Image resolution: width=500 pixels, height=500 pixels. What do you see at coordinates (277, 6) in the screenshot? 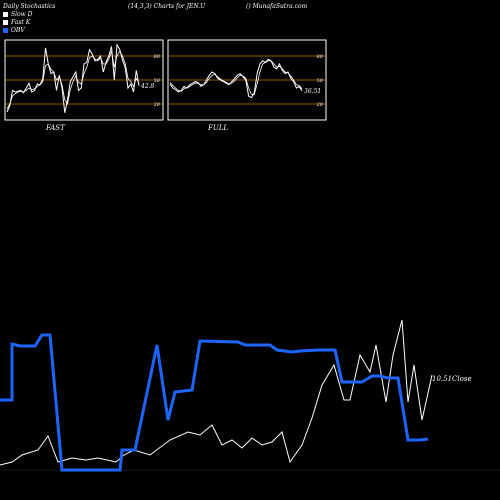
I see `site-name: () MunafaSutra.com` at bounding box center [277, 6].